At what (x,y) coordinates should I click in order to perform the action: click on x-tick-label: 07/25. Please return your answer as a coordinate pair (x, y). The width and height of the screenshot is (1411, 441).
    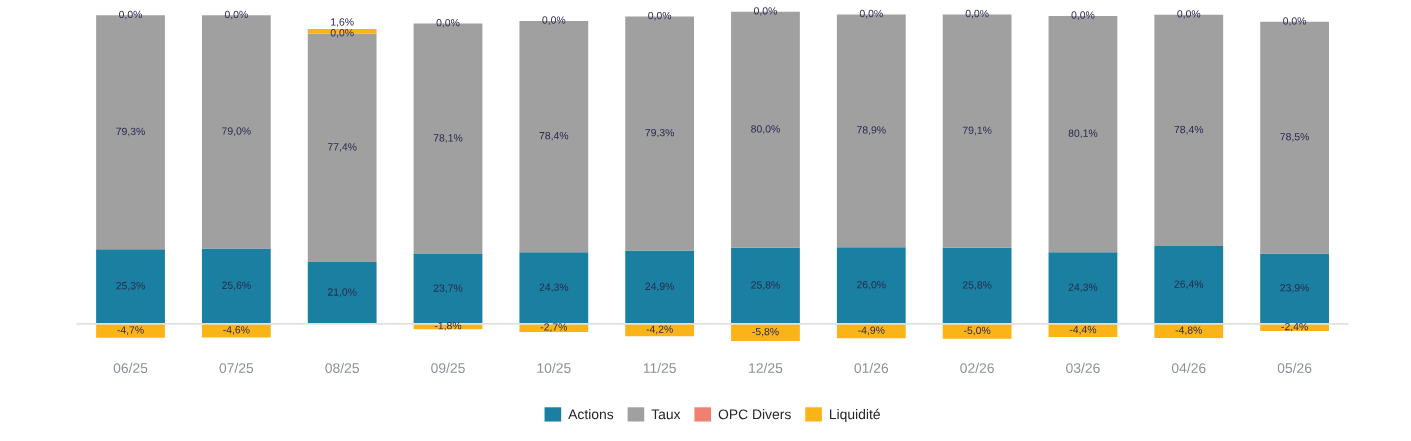
    Looking at the image, I should click on (236, 368).